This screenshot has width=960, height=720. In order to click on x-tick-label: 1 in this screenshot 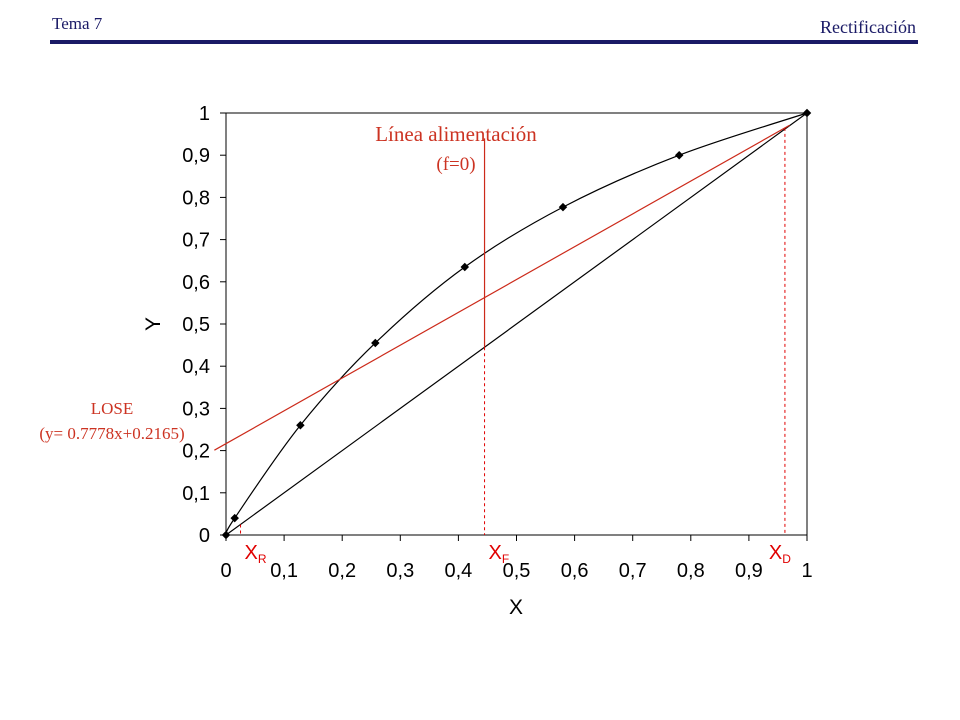, I will do `click(806, 571)`.